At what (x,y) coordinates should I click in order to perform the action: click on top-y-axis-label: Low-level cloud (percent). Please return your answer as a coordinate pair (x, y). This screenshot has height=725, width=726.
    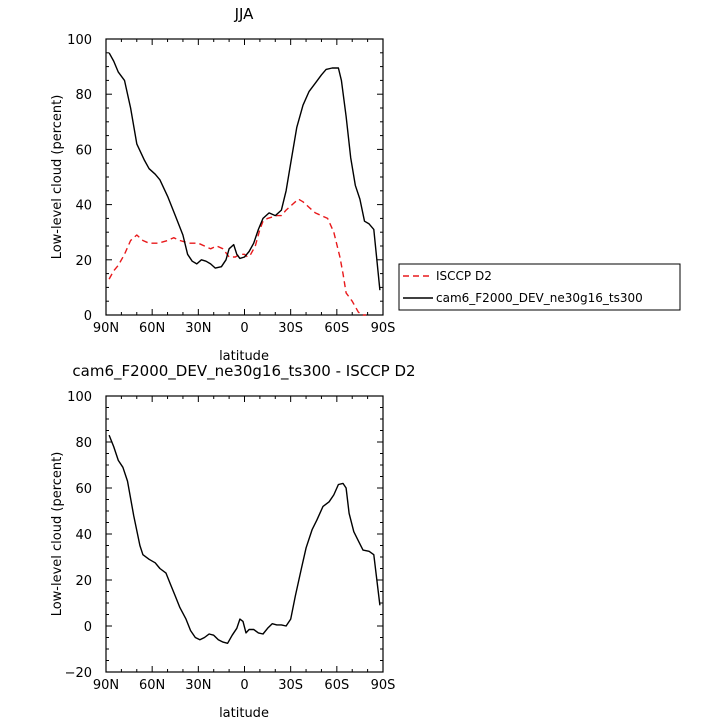
    Looking at the image, I should click on (57, 177).